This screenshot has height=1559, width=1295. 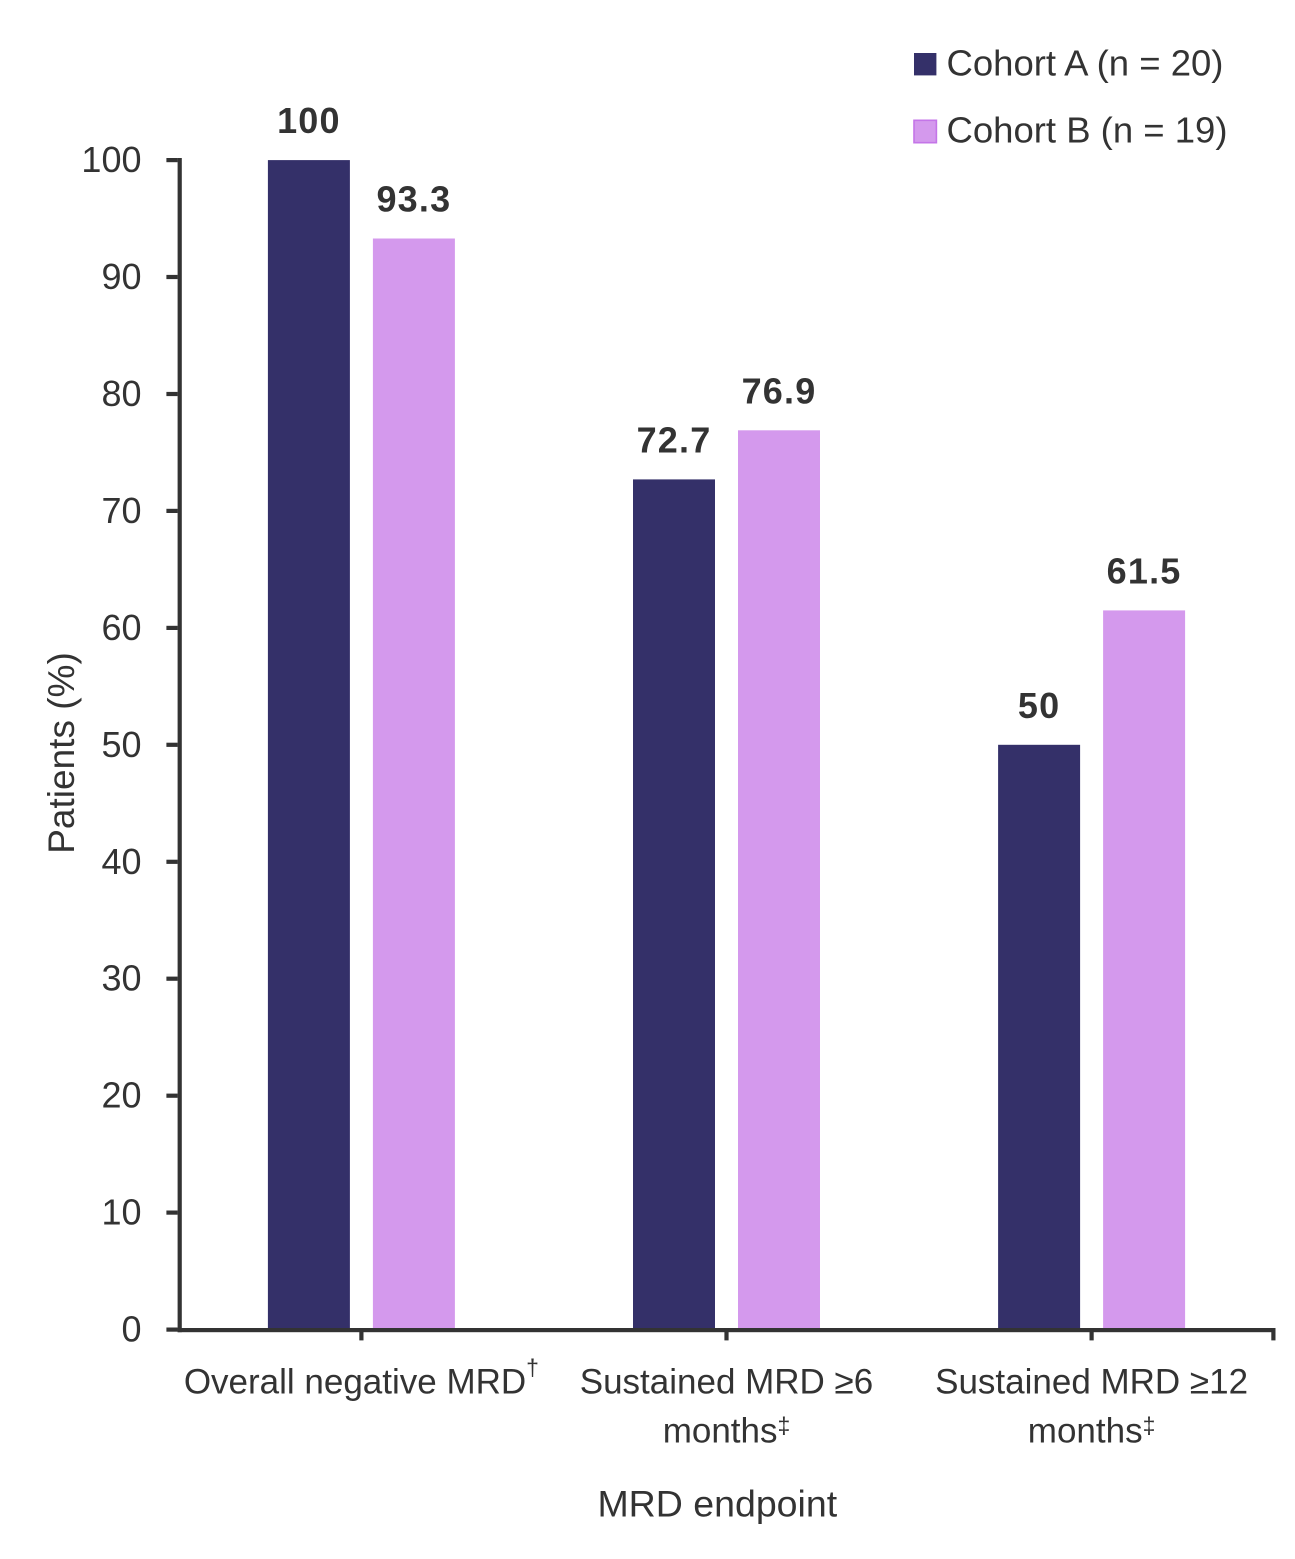 What do you see at coordinates (121, 276) in the screenshot?
I see `svg-text: 90` at bounding box center [121, 276].